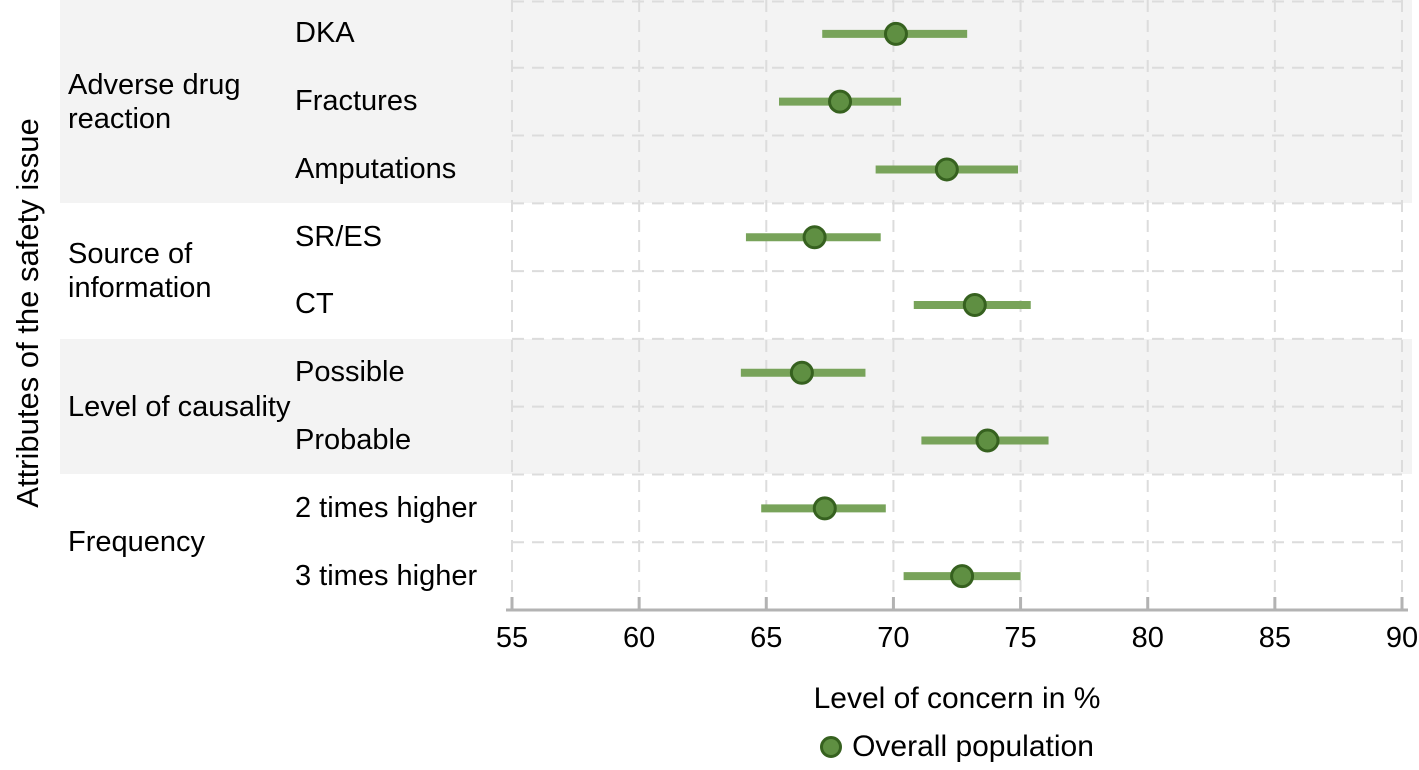 This screenshot has height=770, width=1419. What do you see at coordinates (1147, 638) in the screenshot?
I see `x-tick-label: 80` at bounding box center [1147, 638].